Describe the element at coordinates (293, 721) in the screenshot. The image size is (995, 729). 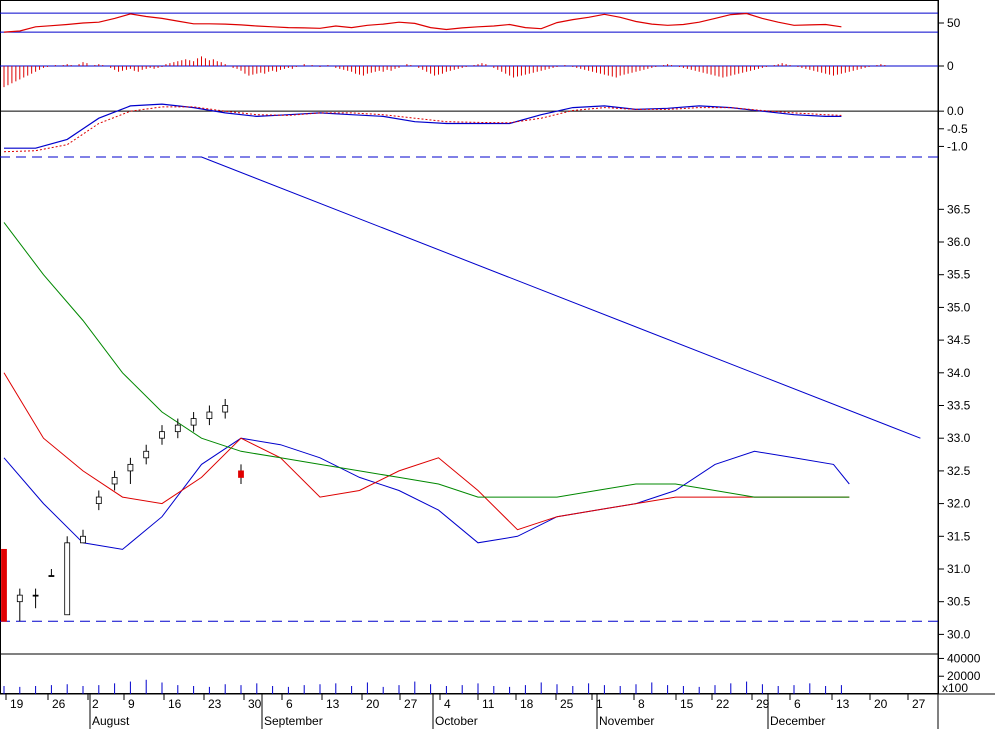
I see `date-month-label: September` at that location.